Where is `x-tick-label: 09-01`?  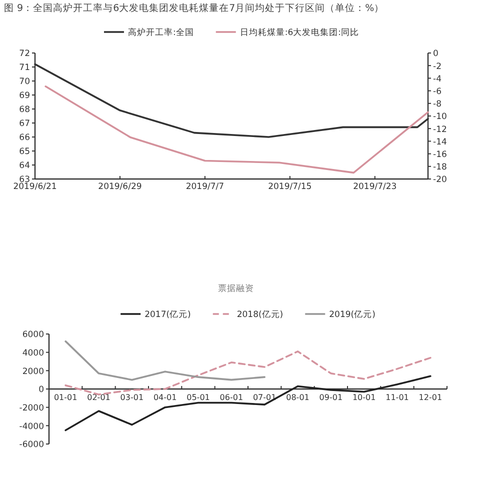
x-tick-label: 09-01 is located at coordinates (331, 397).